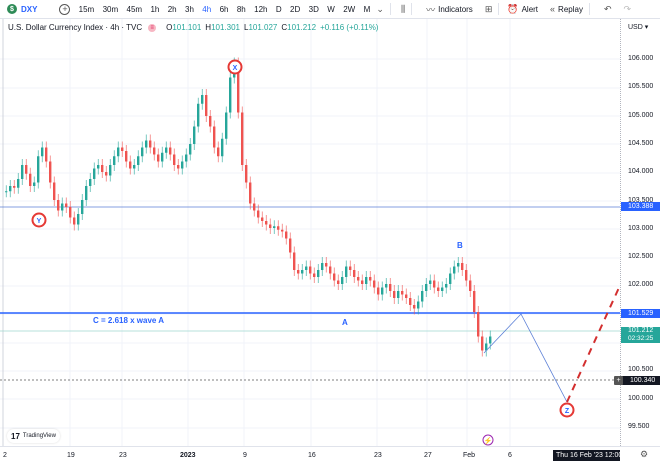 Image resolution: width=660 pixels, height=463 pixels. I want to click on replay-rewind-icon: «, so click(553, 9).